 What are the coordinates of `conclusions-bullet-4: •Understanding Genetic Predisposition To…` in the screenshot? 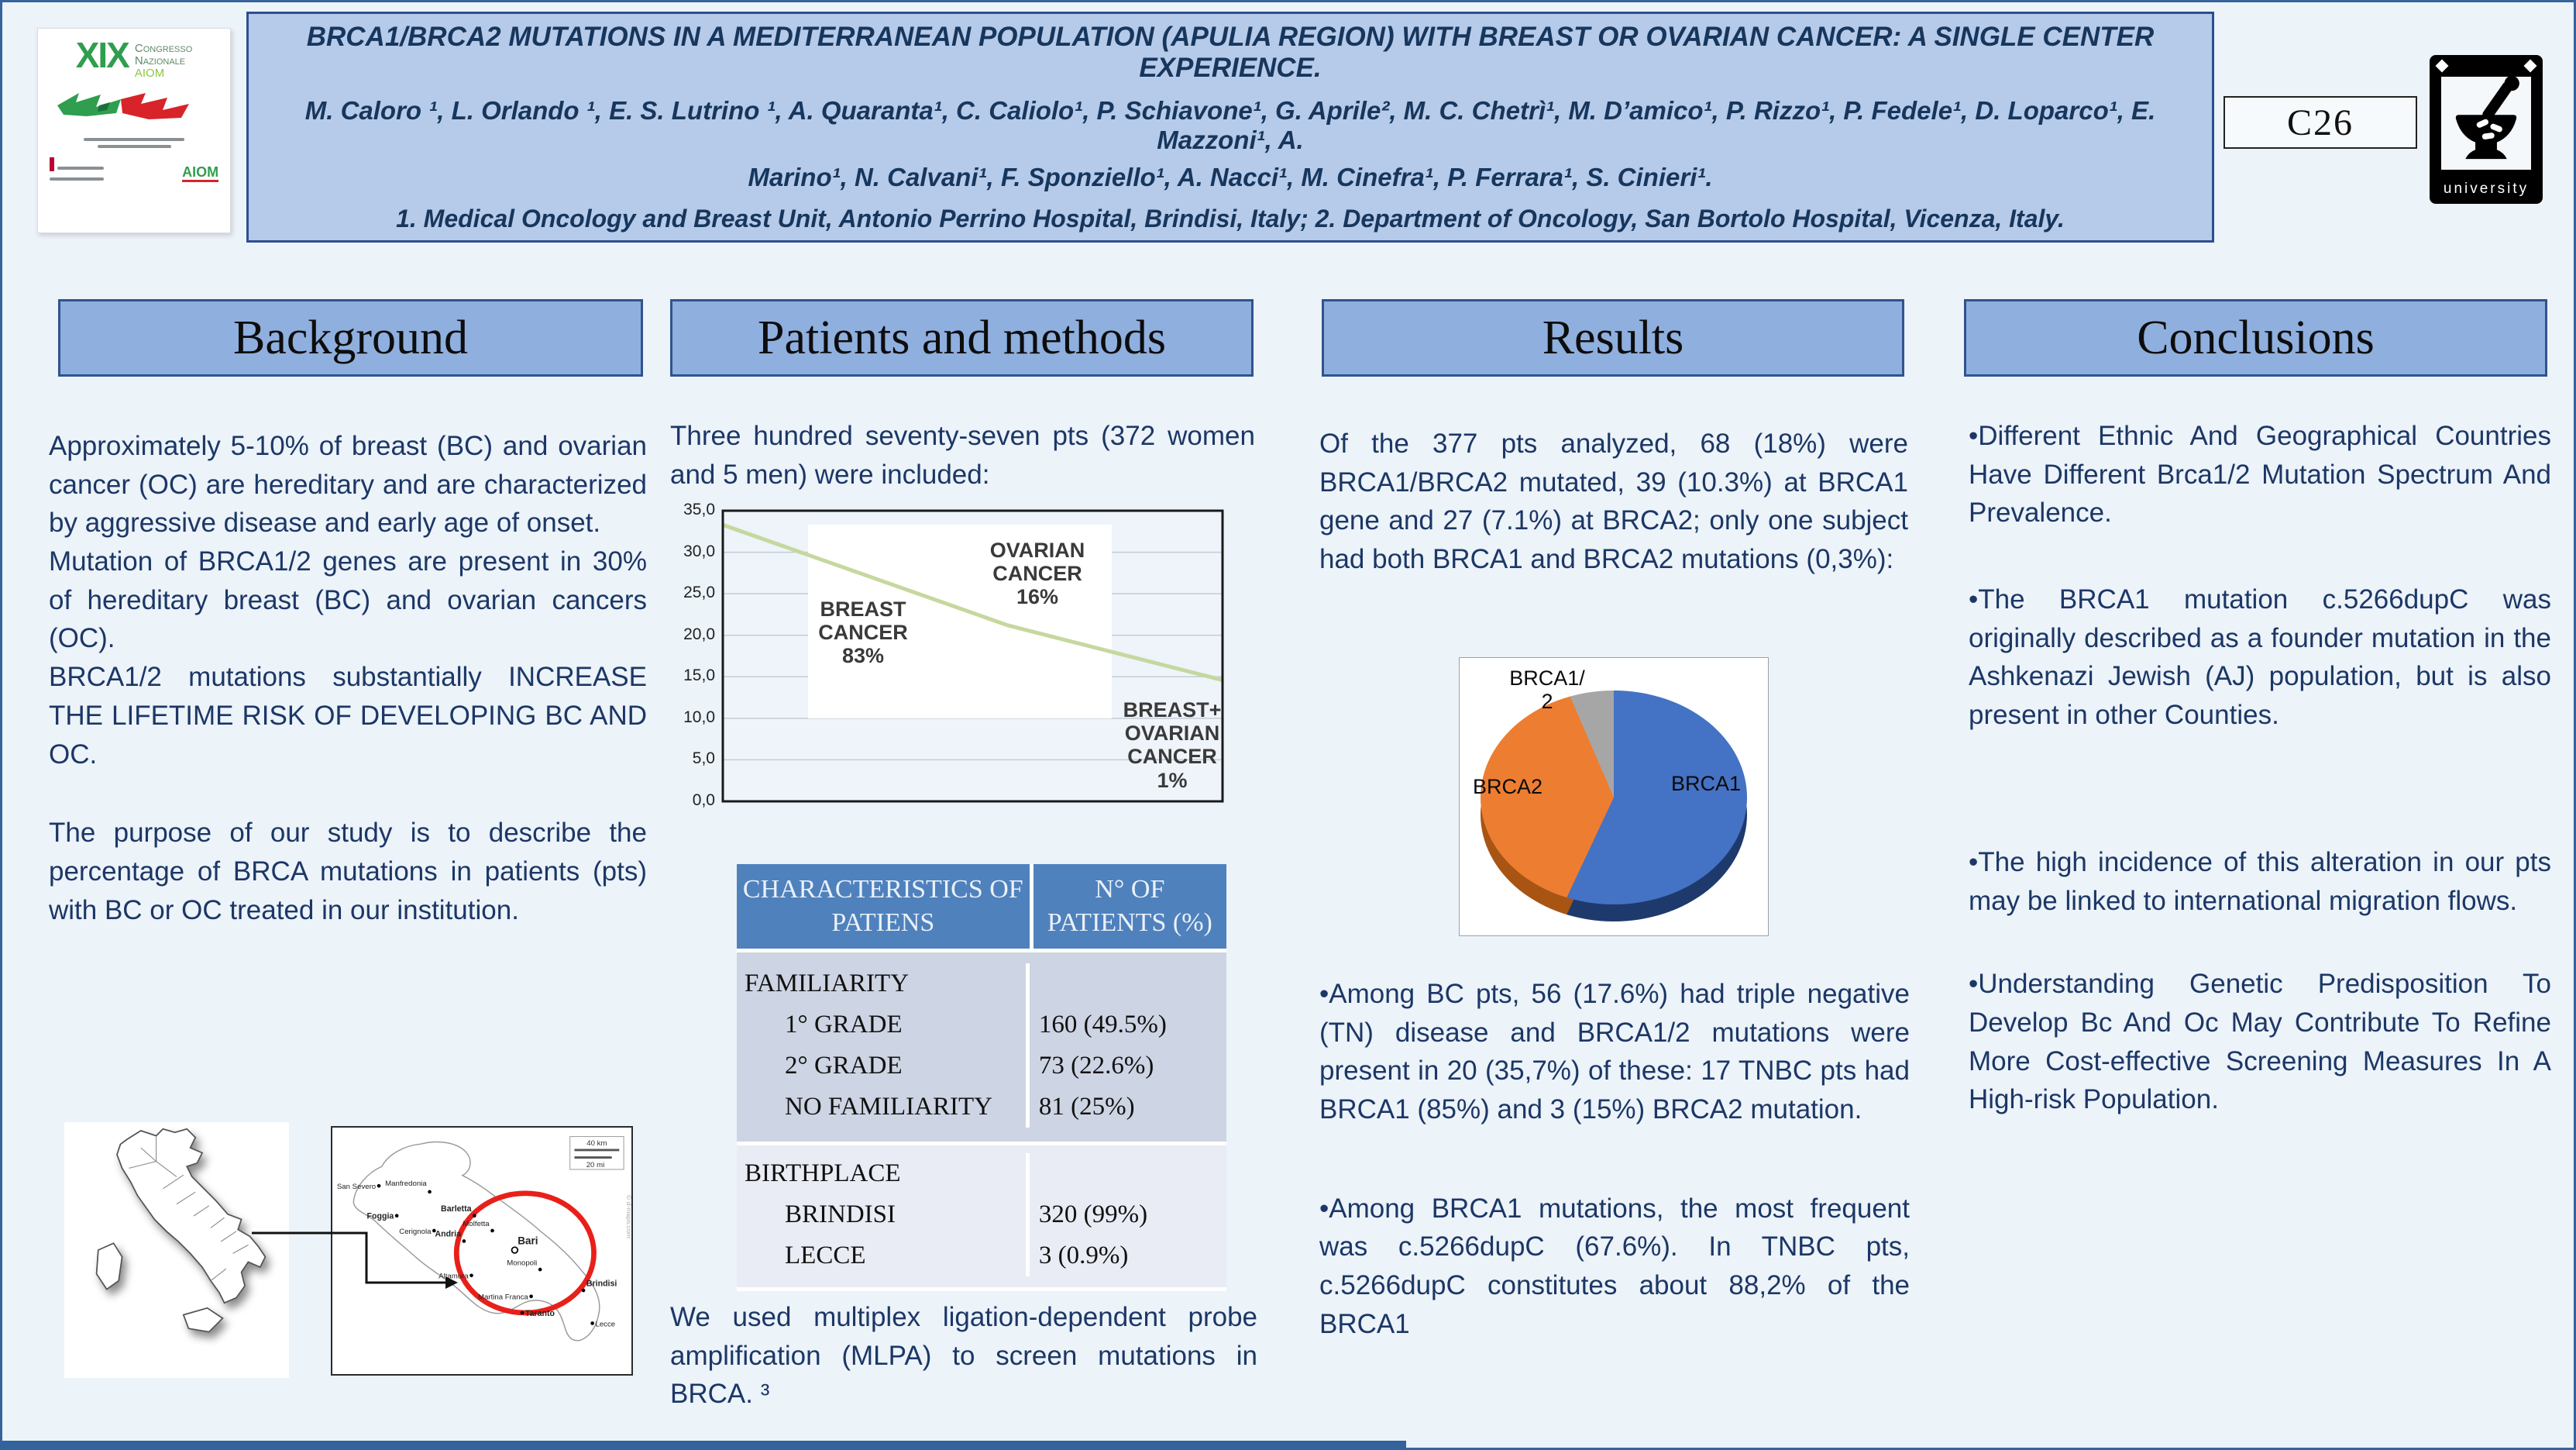 It's located at (2260, 1042).